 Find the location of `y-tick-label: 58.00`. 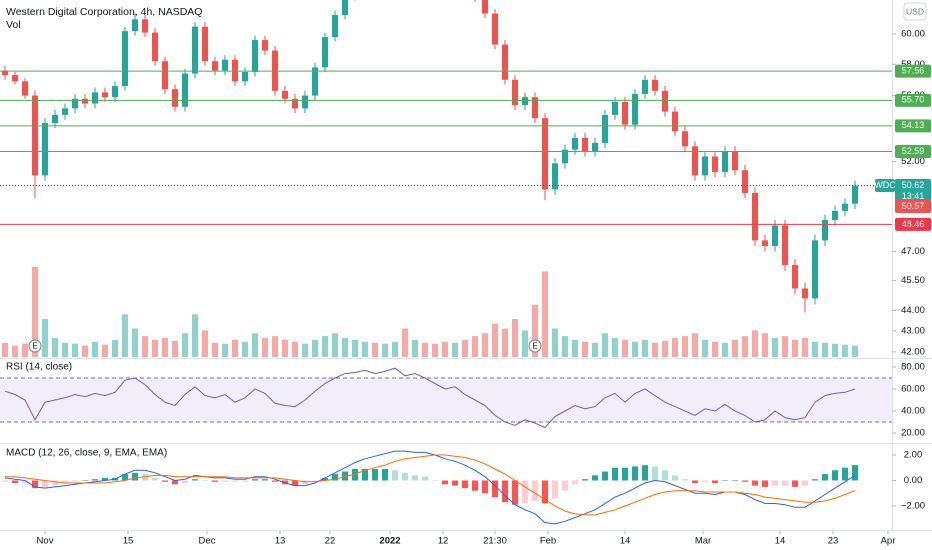

y-tick-label: 58.00 is located at coordinates (913, 64).